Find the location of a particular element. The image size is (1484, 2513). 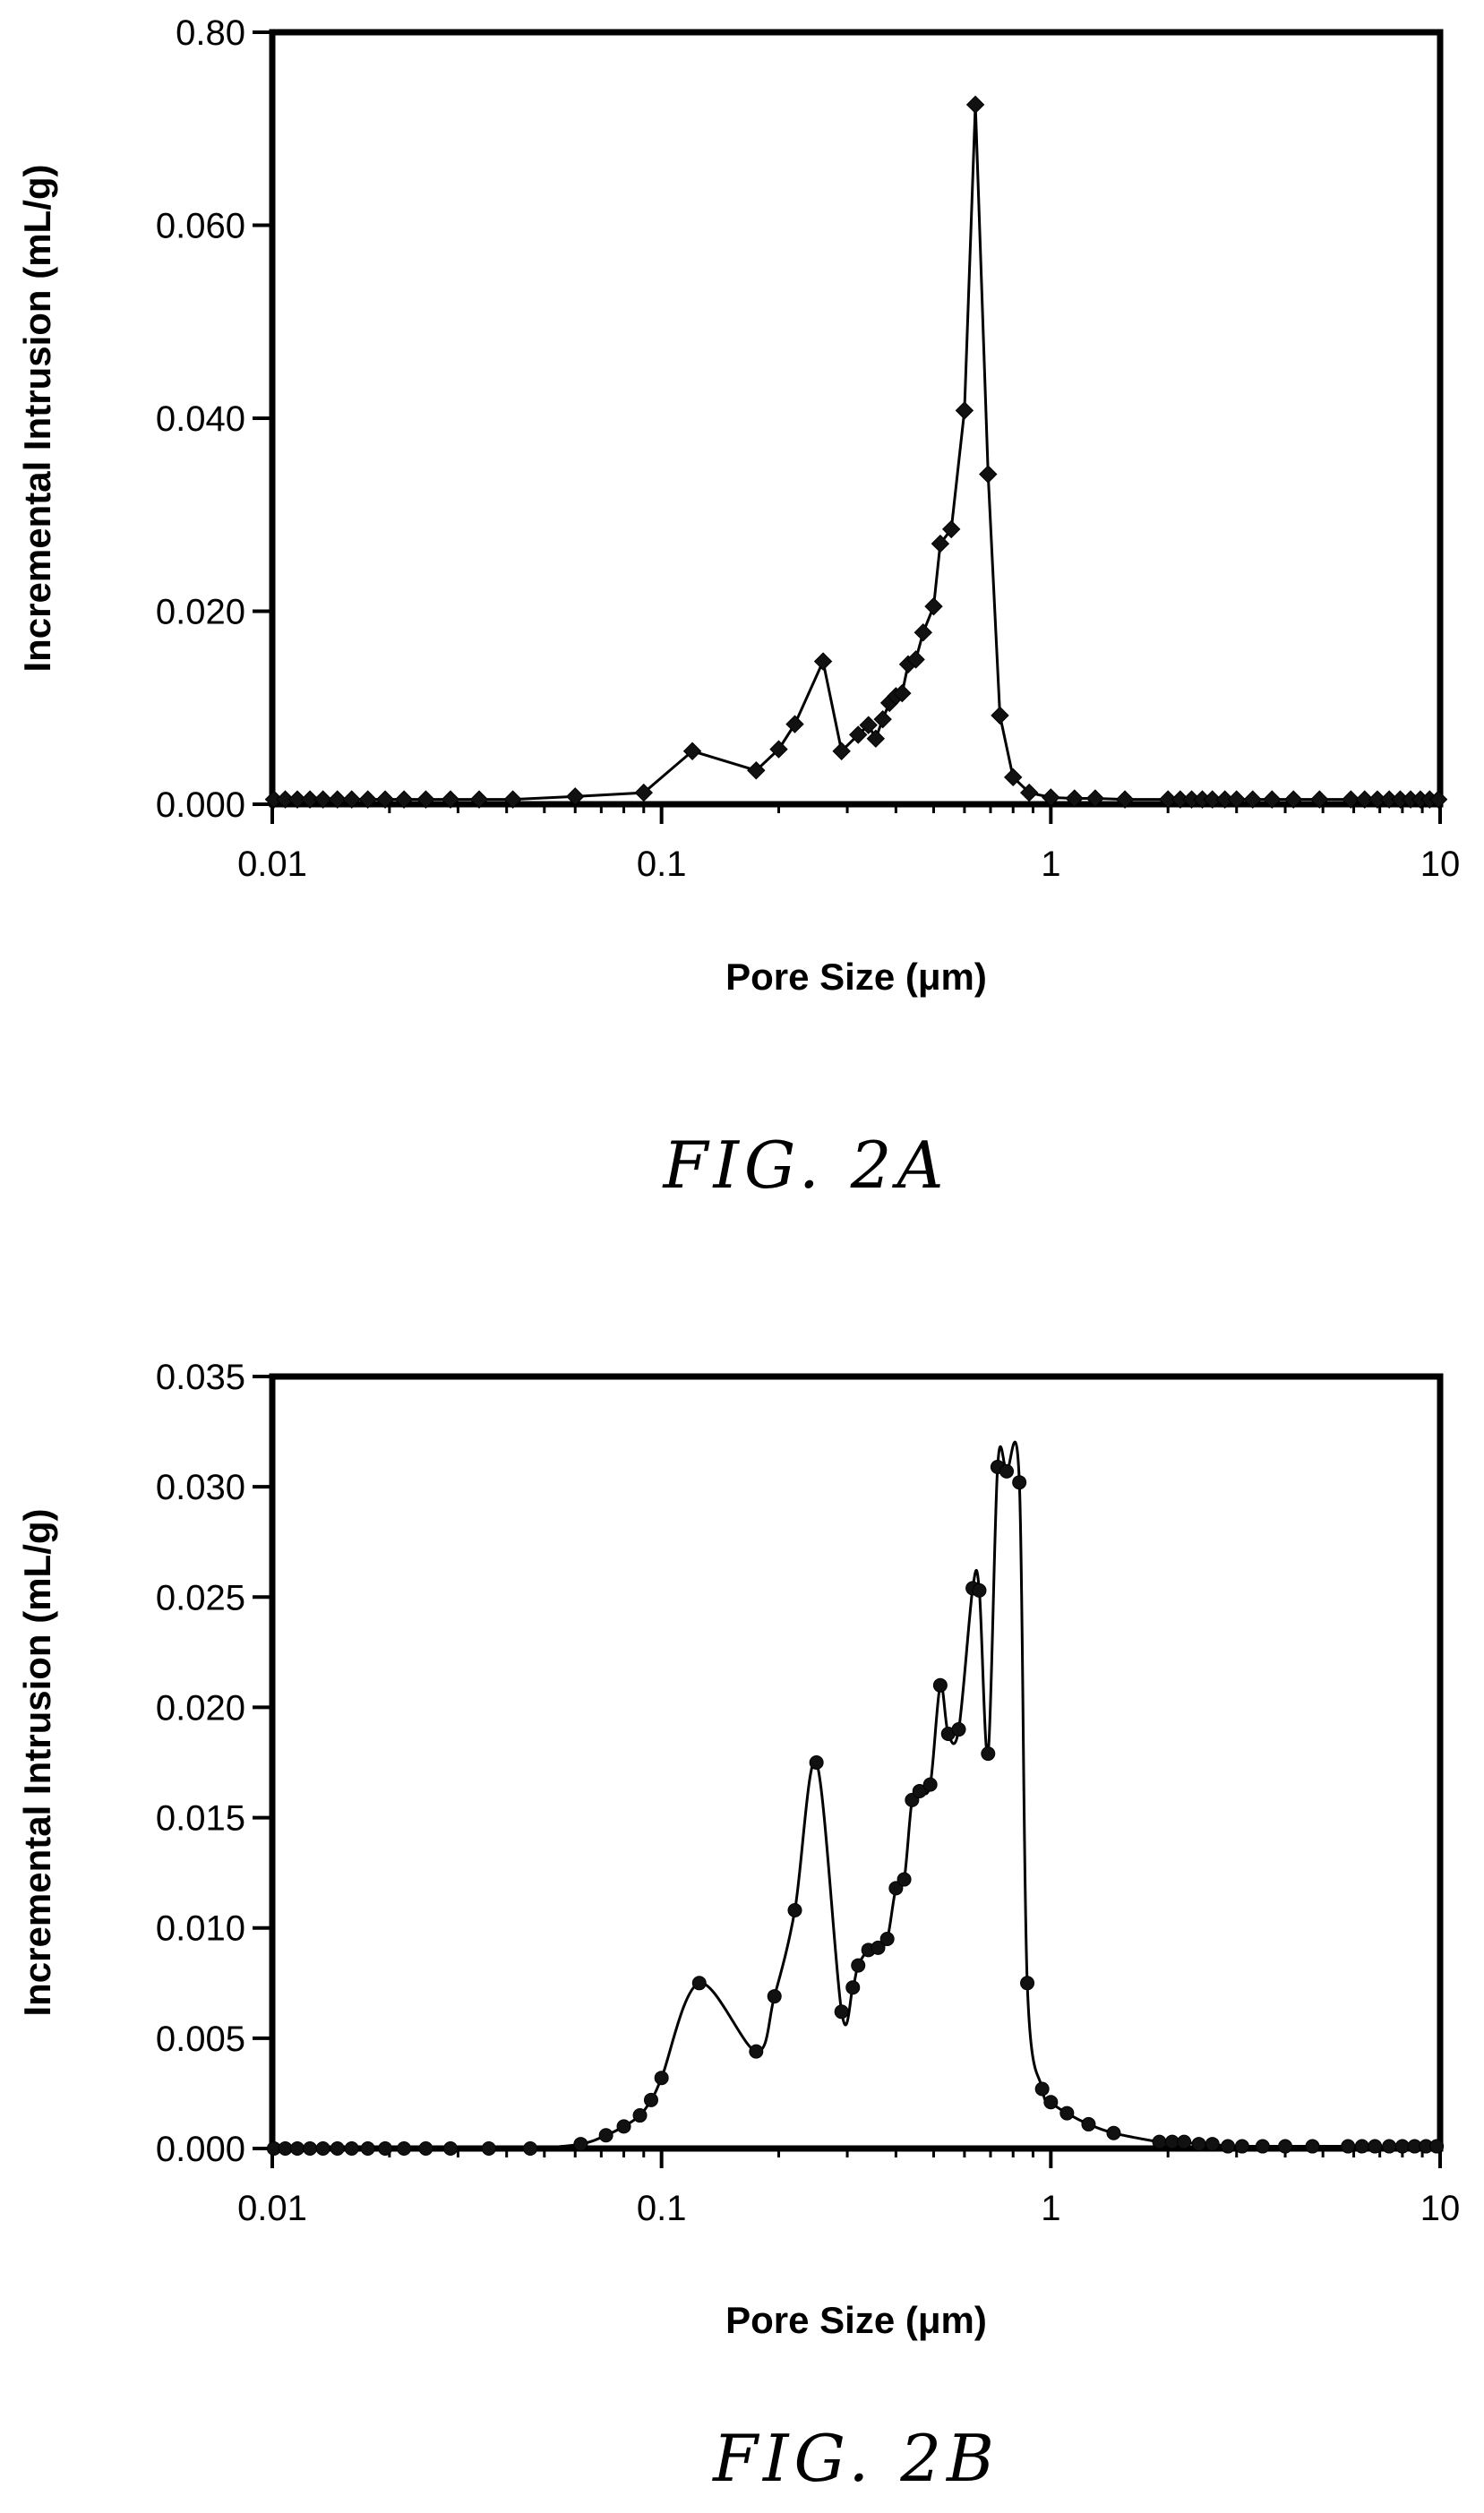

y-tick-label: 0.040 is located at coordinates (200, 419).